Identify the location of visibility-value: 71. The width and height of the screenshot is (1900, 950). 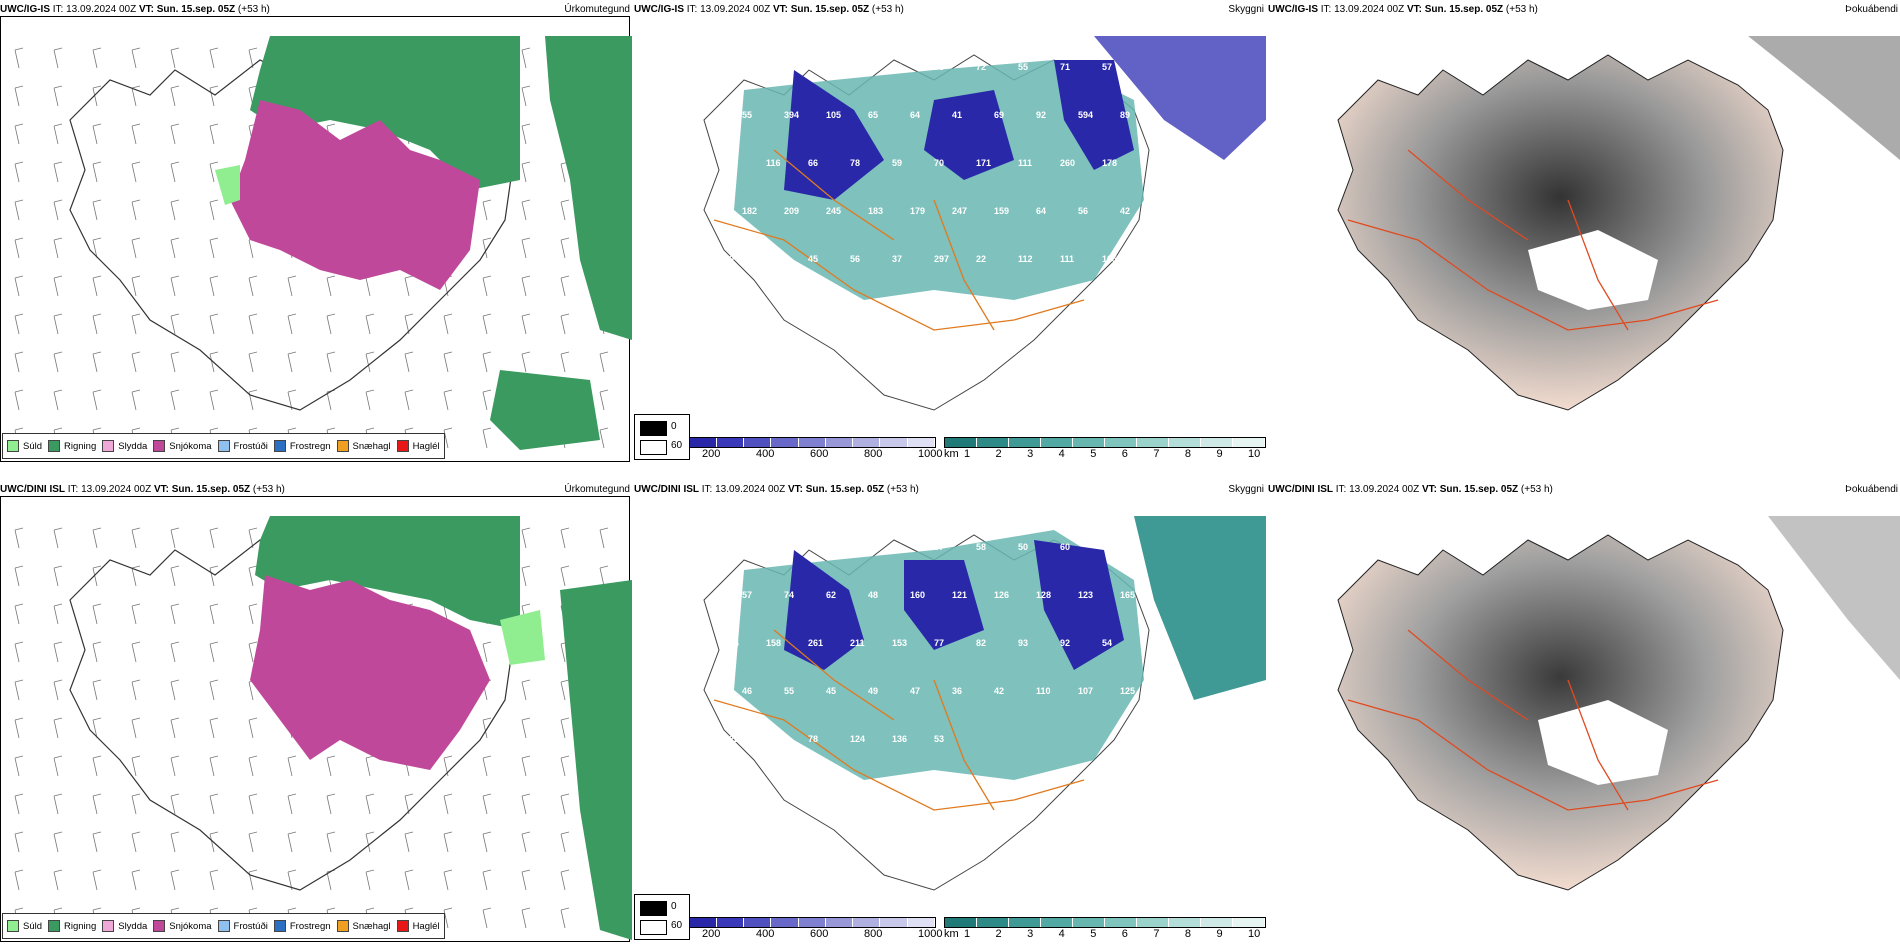
(1065, 67).